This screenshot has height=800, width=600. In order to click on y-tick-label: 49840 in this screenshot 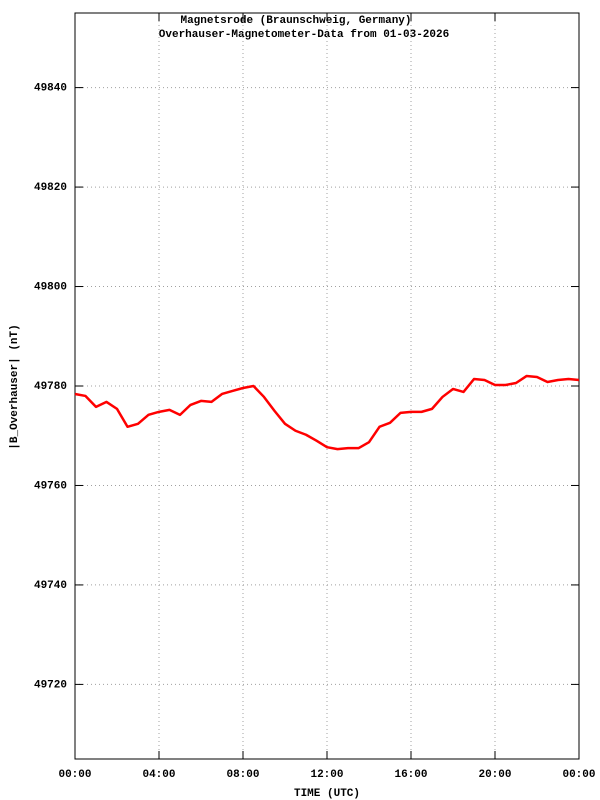, I will do `click(50, 89)`.